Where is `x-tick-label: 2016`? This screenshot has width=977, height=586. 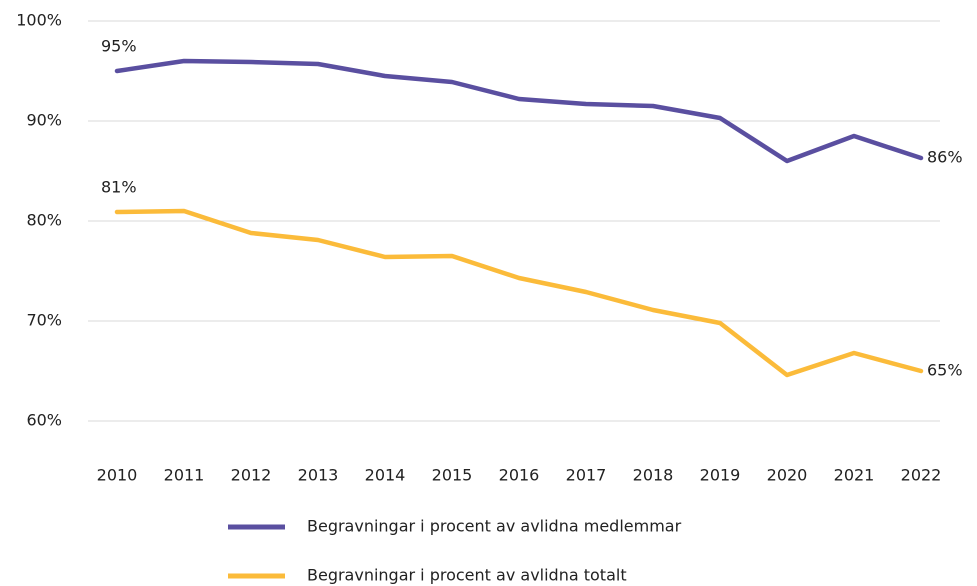 x-tick-label: 2016 is located at coordinates (519, 475).